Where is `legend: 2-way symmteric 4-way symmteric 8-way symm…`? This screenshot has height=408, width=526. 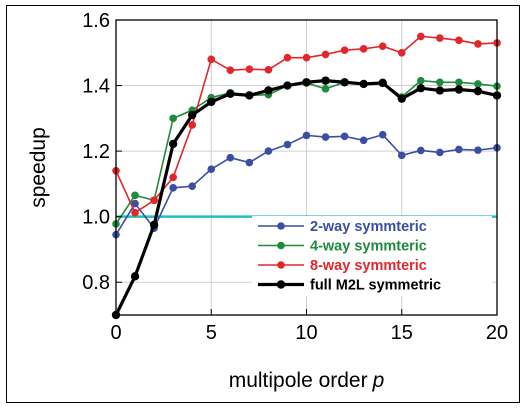
legend: 2-way symmteric 4-way symmteric 8-way symm… is located at coordinates (372, 256).